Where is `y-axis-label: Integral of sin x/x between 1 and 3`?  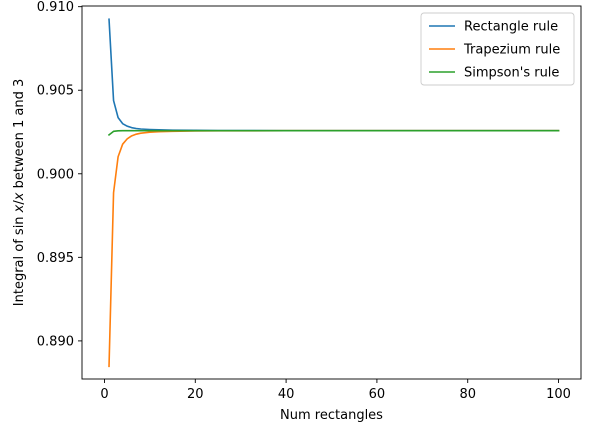
y-axis-label: Integral of sin x/x between 1 and 3 is located at coordinates (19, 192).